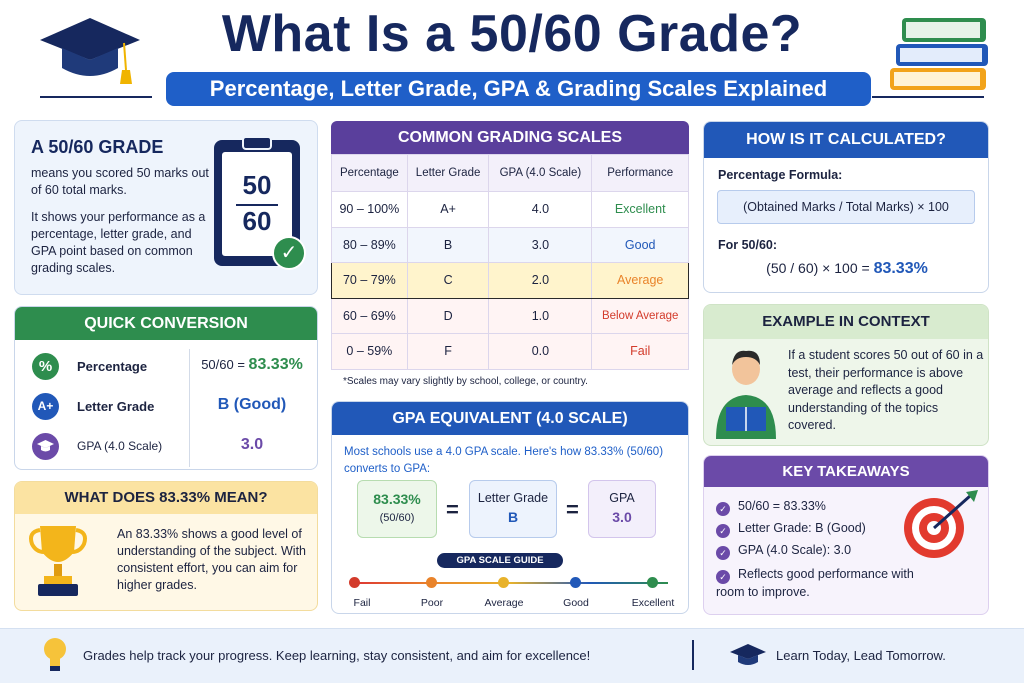 The width and height of the screenshot is (1024, 683). I want to click on gpa-percentage-sub: (50/60), so click(397, 518).